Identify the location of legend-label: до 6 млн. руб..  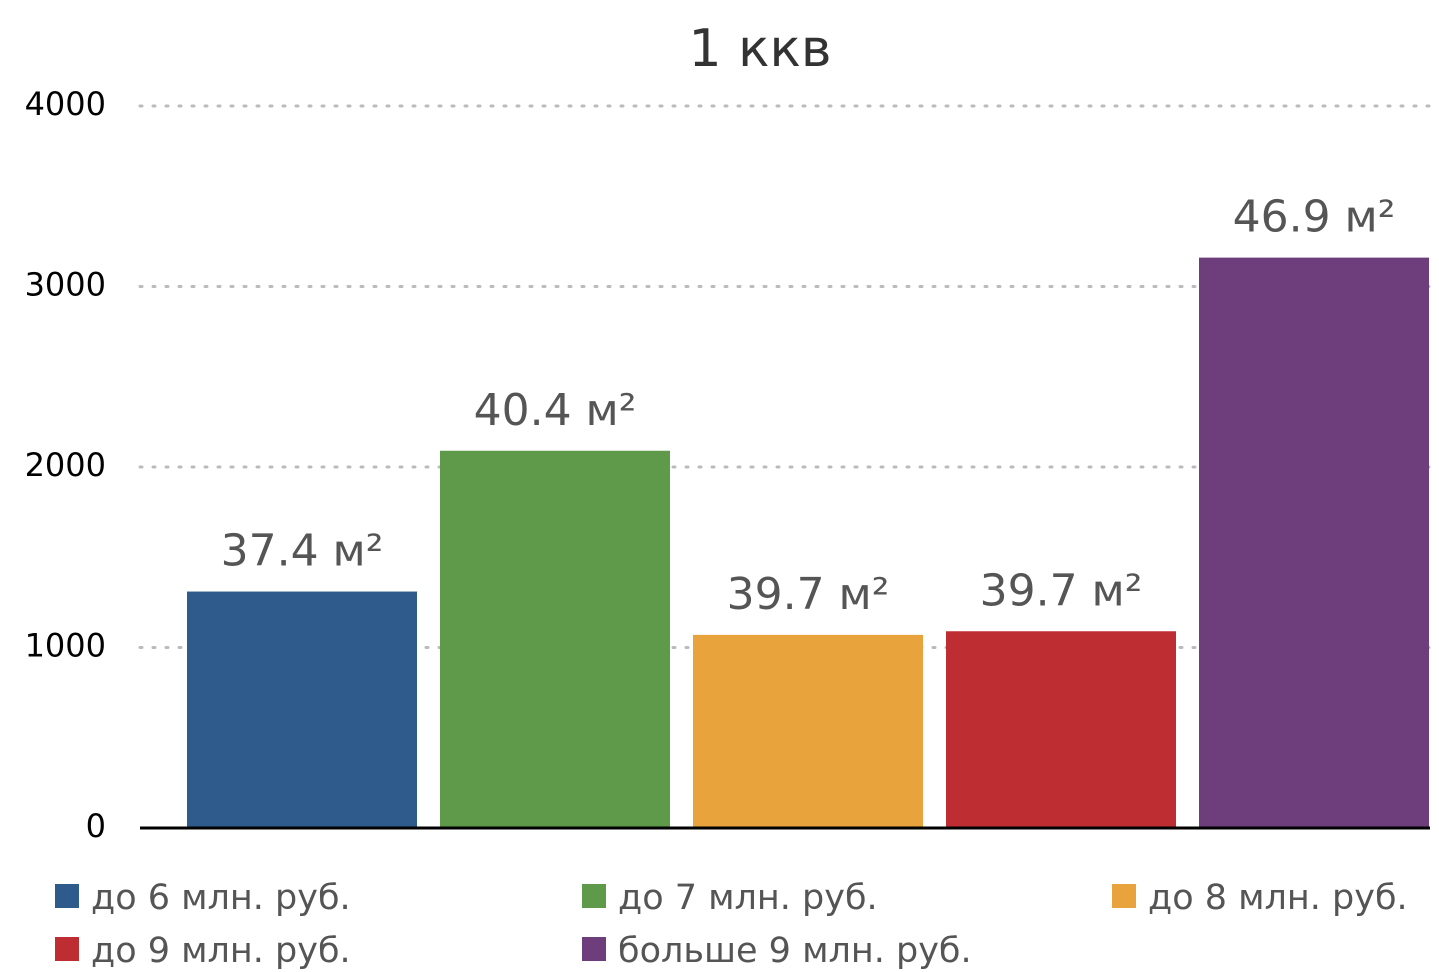
(221, 898).